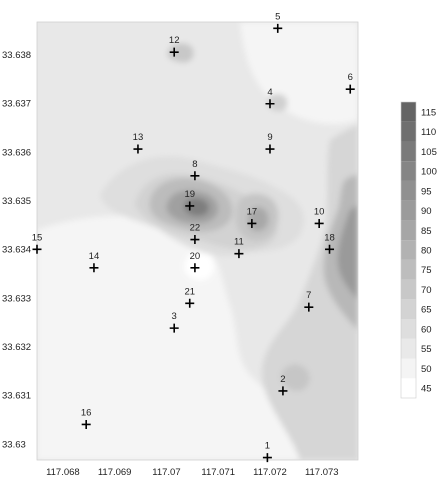 The image size is (439, 480). I want to click on point-label: 6, so click(350, 77).